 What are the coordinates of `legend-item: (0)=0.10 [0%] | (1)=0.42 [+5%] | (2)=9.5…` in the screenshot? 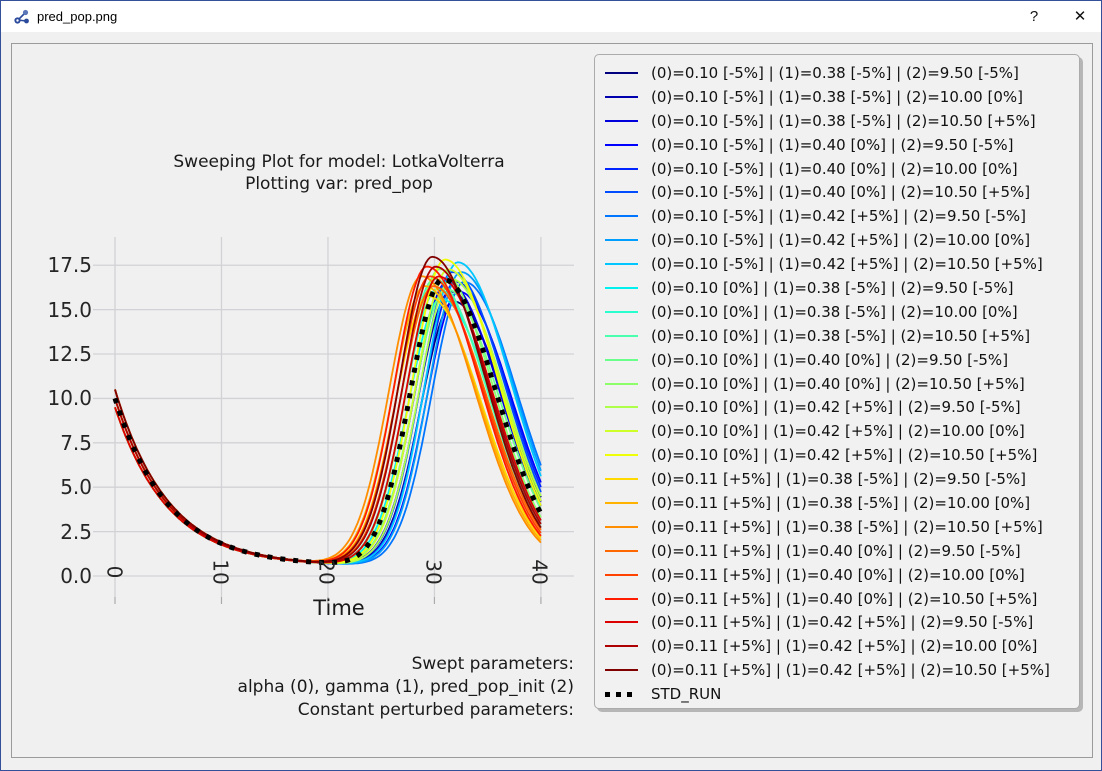 It's located at (842, 407).